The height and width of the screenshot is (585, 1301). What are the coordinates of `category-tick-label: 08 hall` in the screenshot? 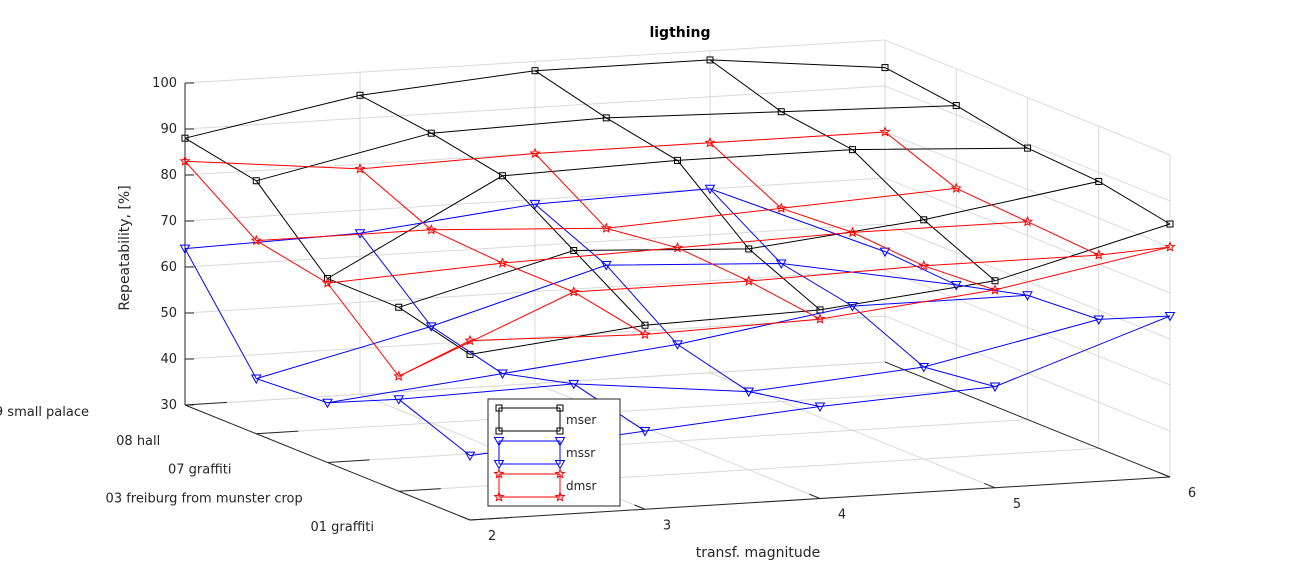 It's located at (138, 441).